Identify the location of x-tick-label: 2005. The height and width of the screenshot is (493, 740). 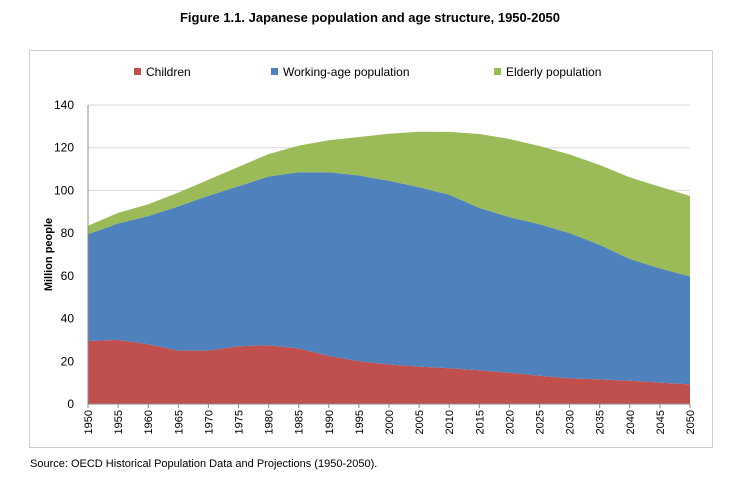
(420, 422).